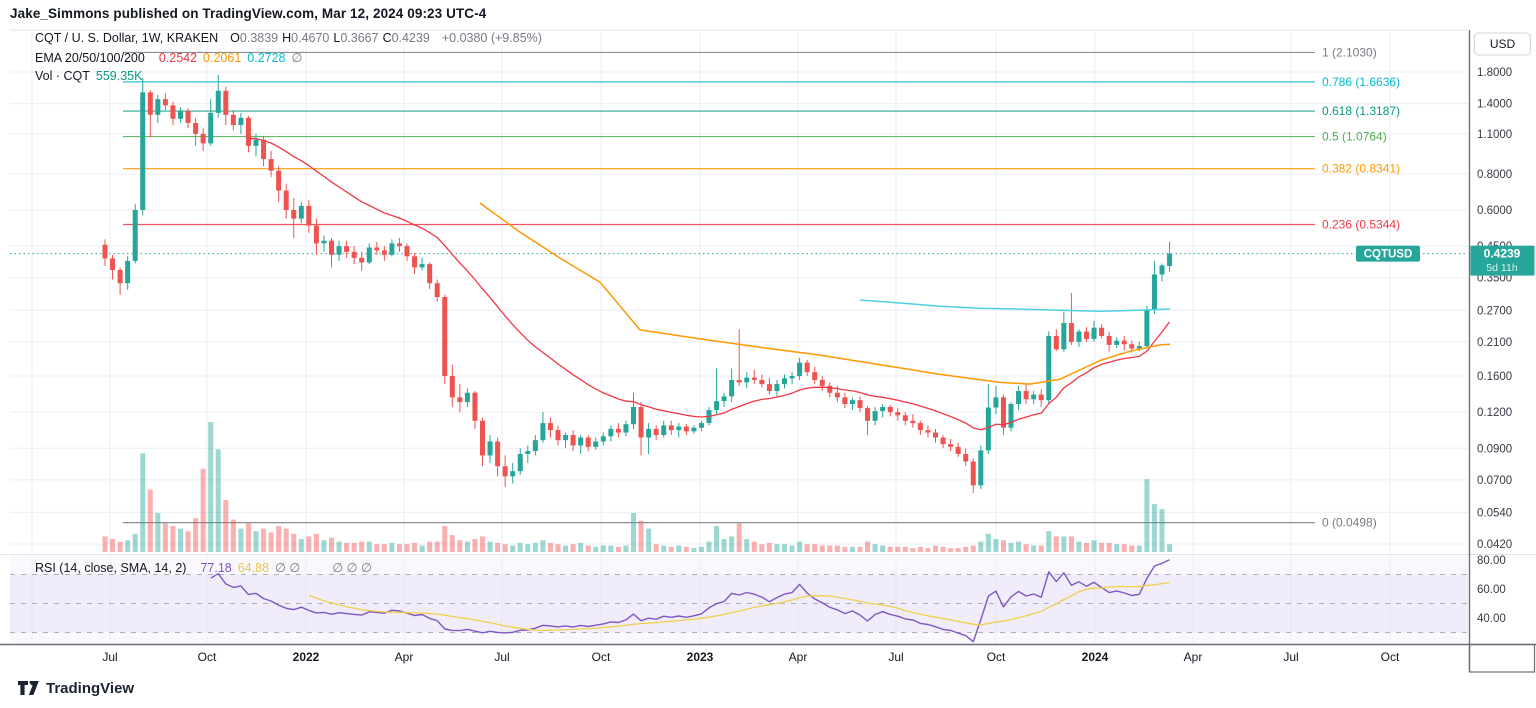  I want to click on price-tick-label: 0.8000, so click(1494, 175).